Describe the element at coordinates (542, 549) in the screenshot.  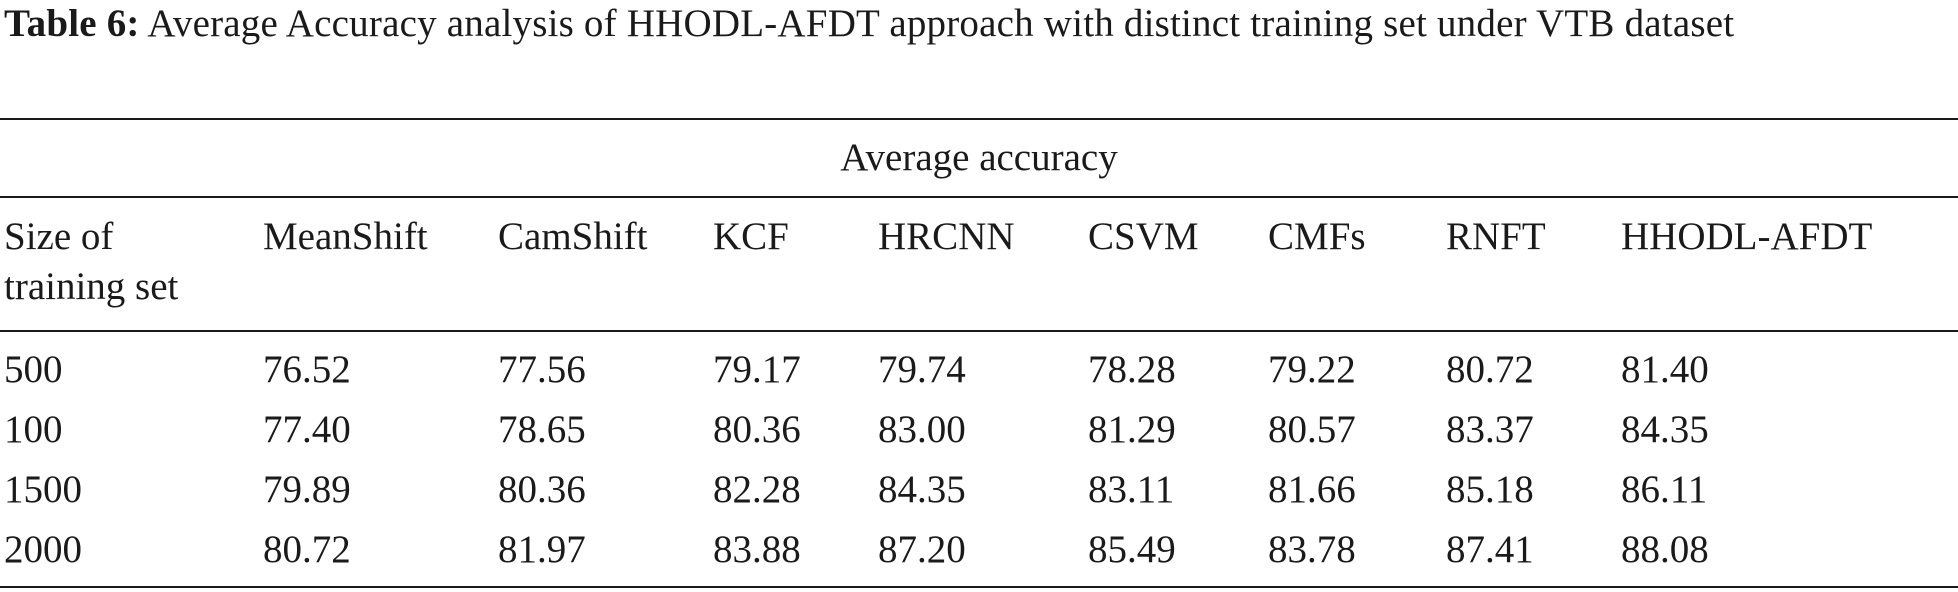
I see `accuracy-cell: 81.97` at that location.